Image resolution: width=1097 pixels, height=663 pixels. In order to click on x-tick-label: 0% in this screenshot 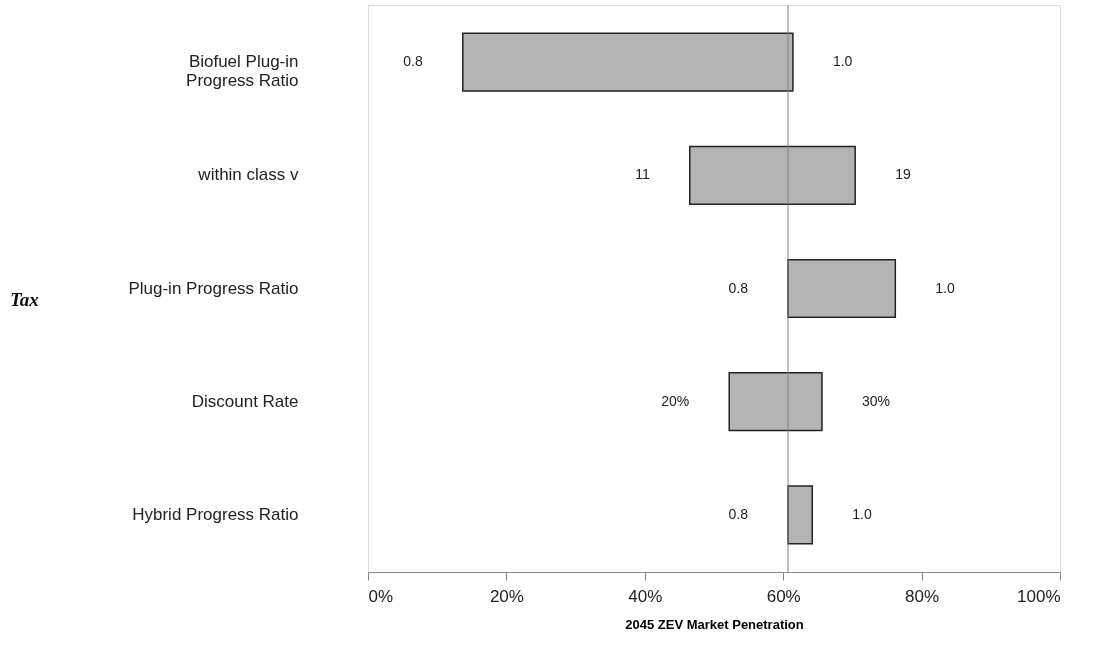, I will do `click(381, 596)`.